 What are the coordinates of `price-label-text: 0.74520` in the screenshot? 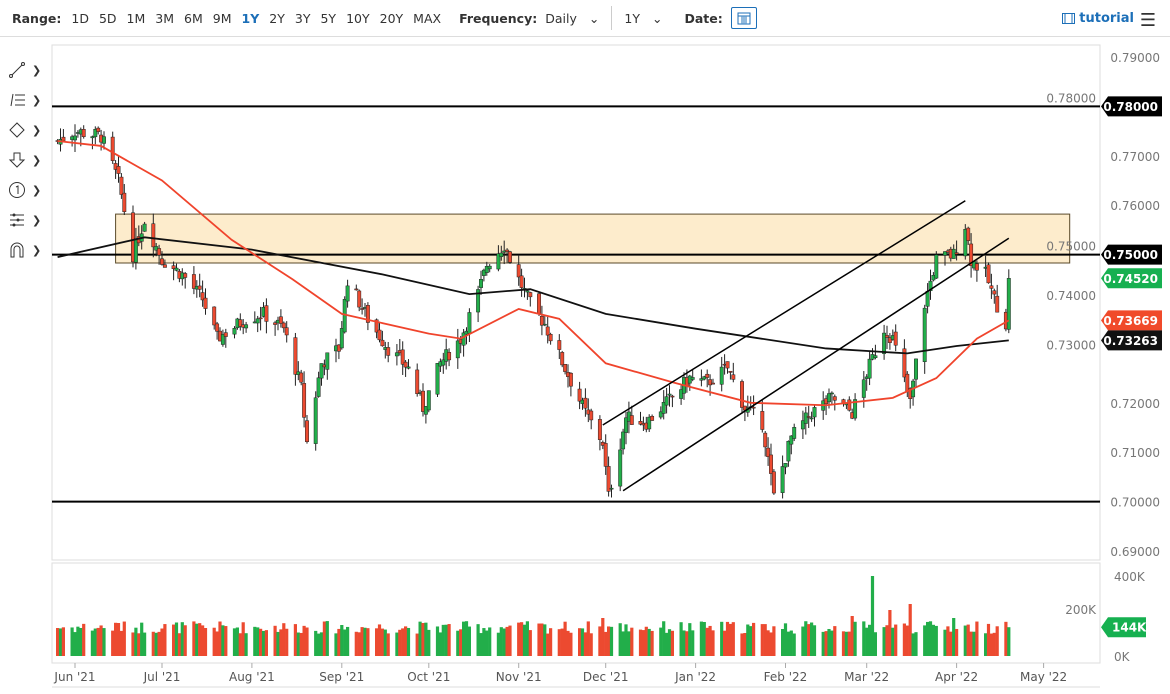 It's located at (1130, 279).